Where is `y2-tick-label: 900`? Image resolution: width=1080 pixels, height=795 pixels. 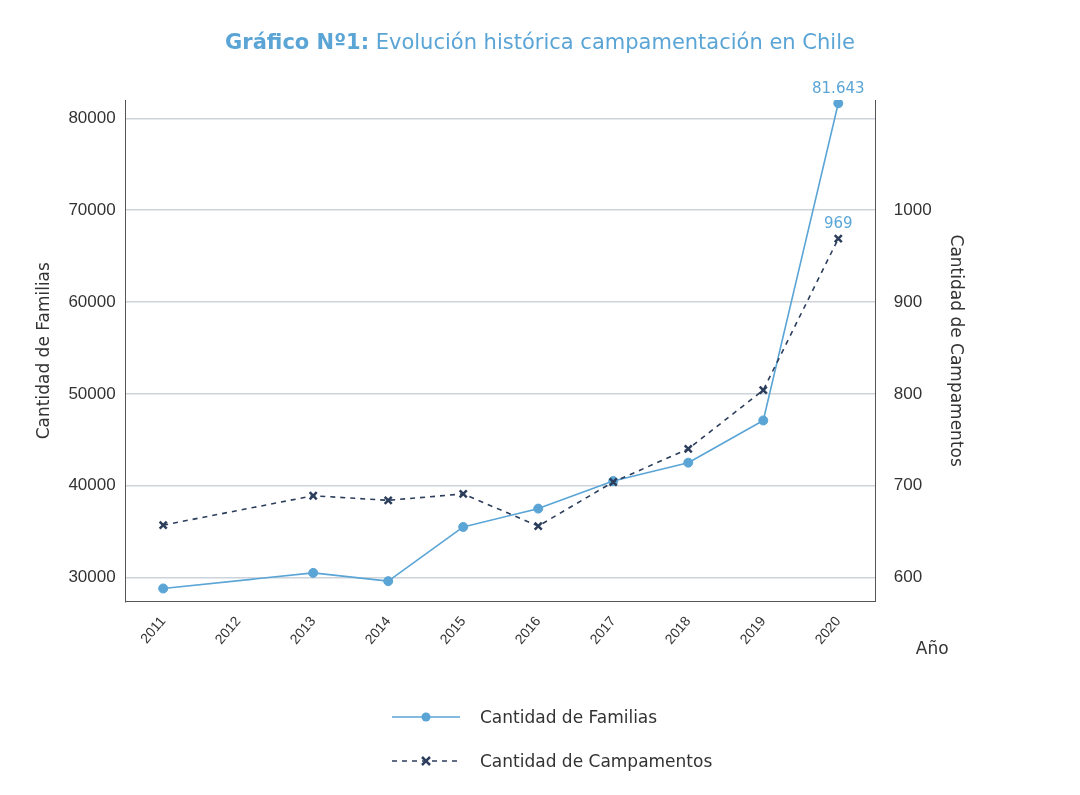
y2-tick-label: 900 is located at coordinates (908, 301).